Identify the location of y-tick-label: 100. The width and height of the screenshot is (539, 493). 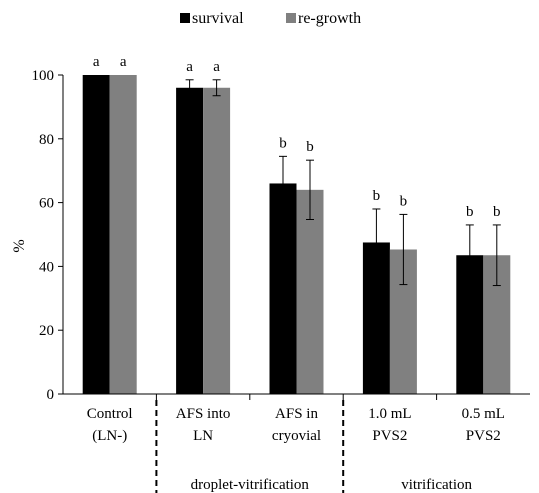
(43, 76).